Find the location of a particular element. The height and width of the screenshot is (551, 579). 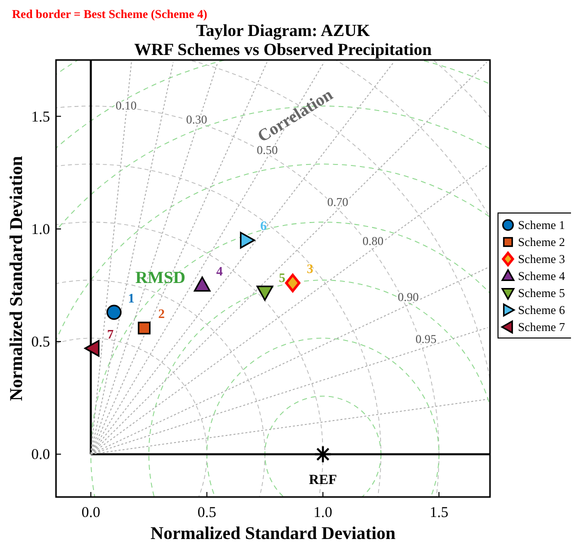

series-label: 0.80 is located at coordinates (373, 241).